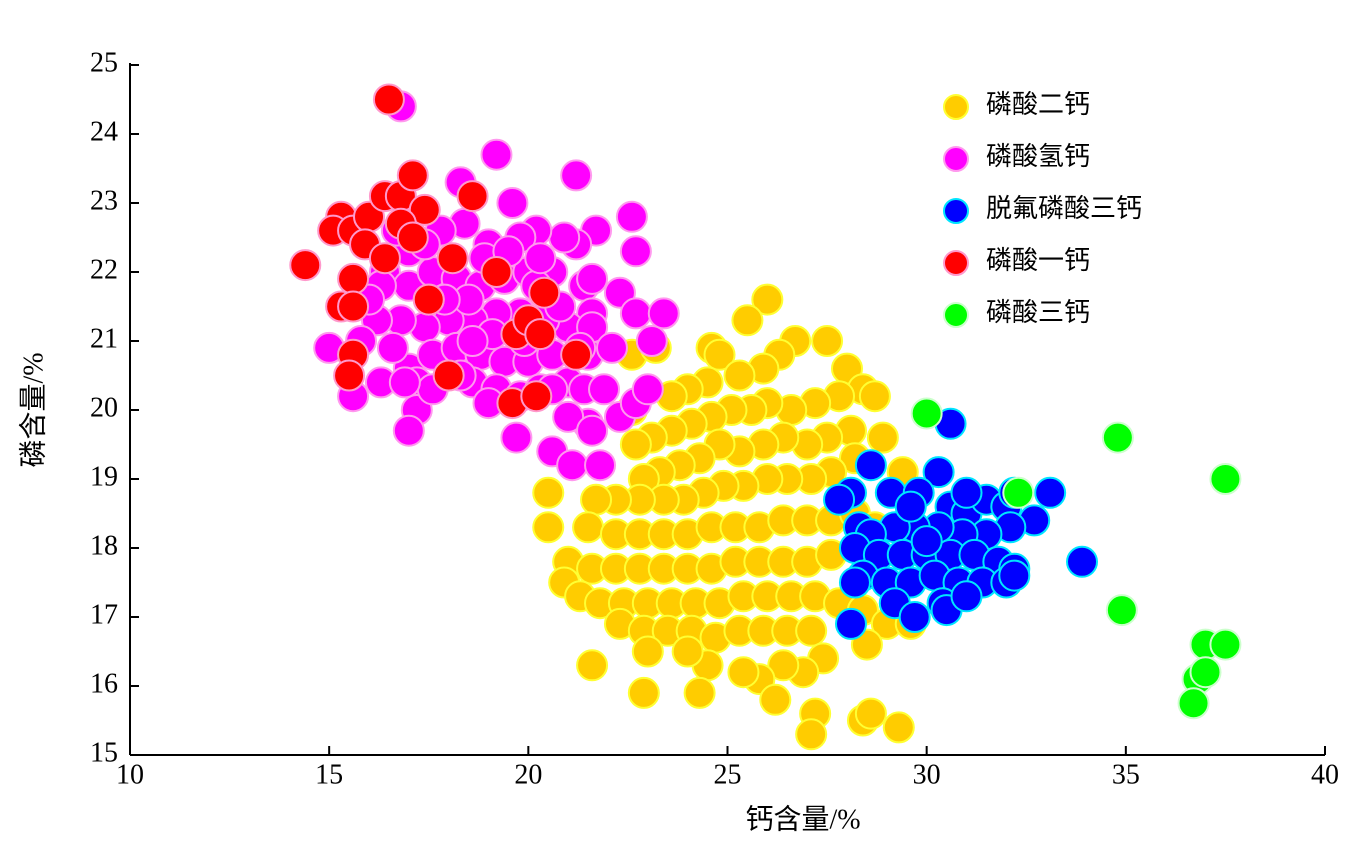 The width and height of the screenshot is (1367, 860). What do you see at coordinates (104, 614) in the screenshot?
I see `y-tick-label: 17` at bounding box center [104, 614].